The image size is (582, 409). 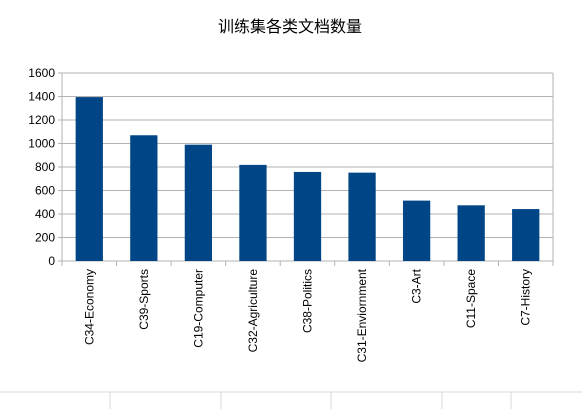 I want to click on x-tick-label: C3-Art, so click(x=417, y=285).